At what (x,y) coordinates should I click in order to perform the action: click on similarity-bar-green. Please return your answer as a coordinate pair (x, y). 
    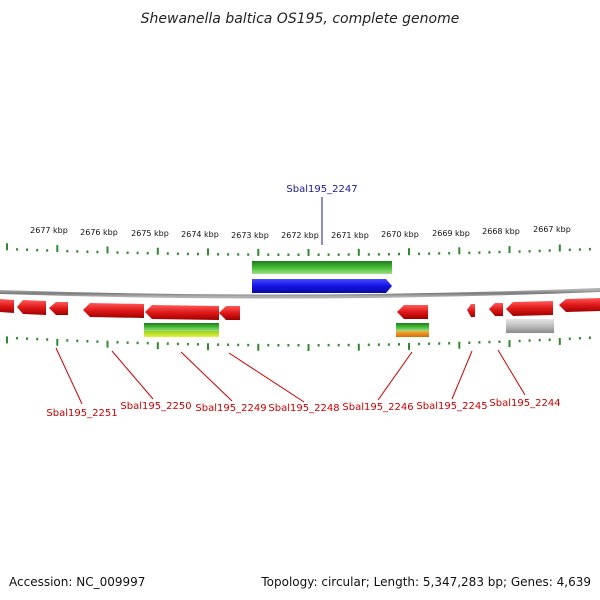
    Looking at the image, I should click on (181, 327).